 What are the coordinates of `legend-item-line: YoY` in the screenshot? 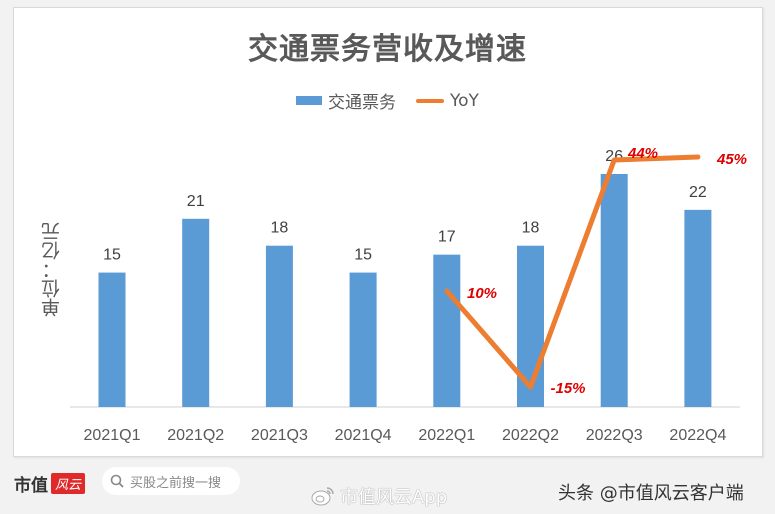 It's located at (441, 101).